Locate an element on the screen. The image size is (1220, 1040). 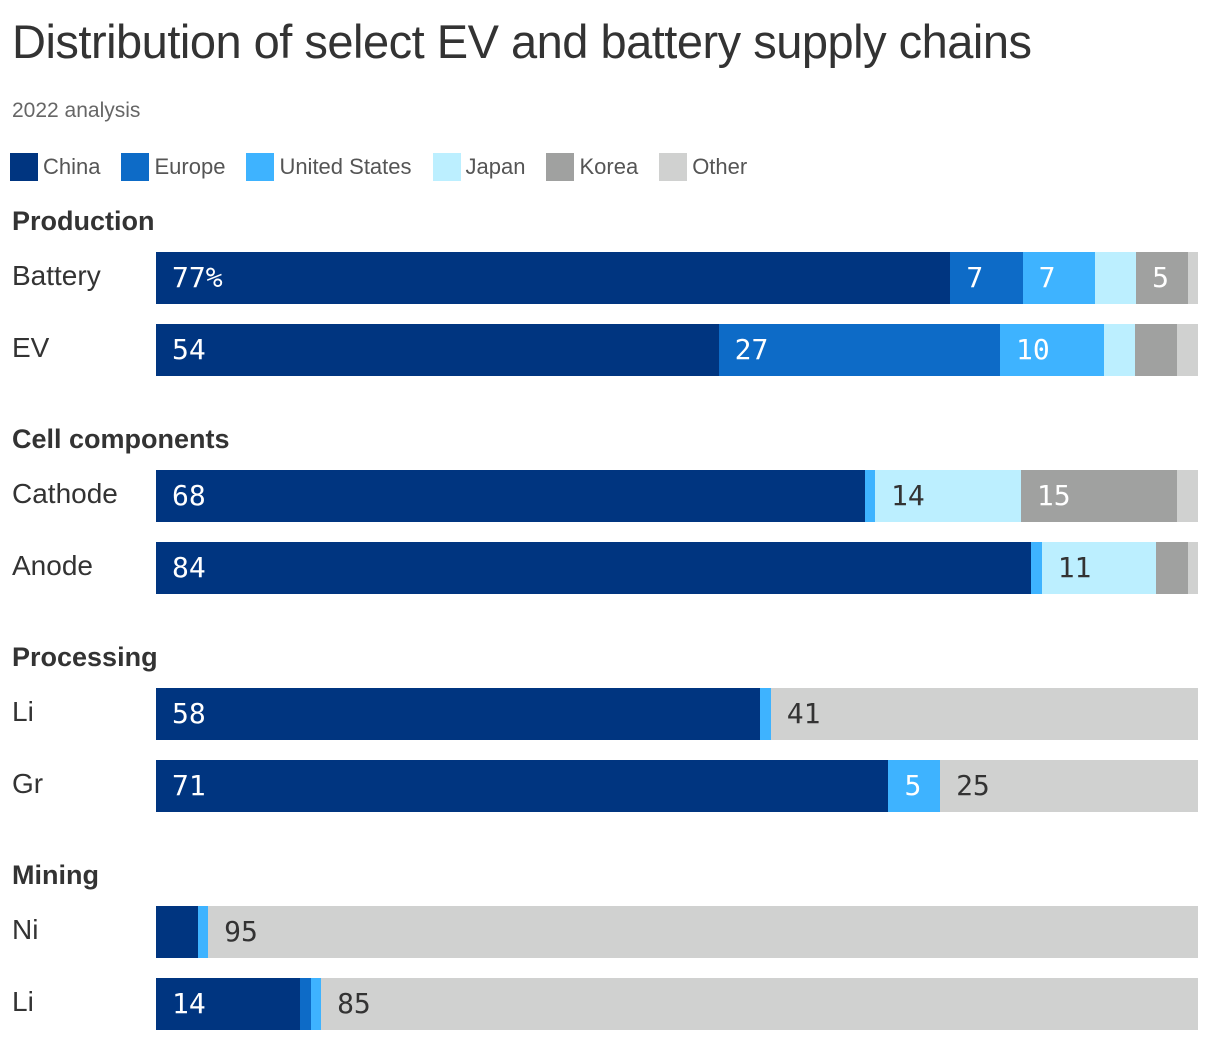
bar-segment-production-battery-united-states is located at coordinates (1058, 278).